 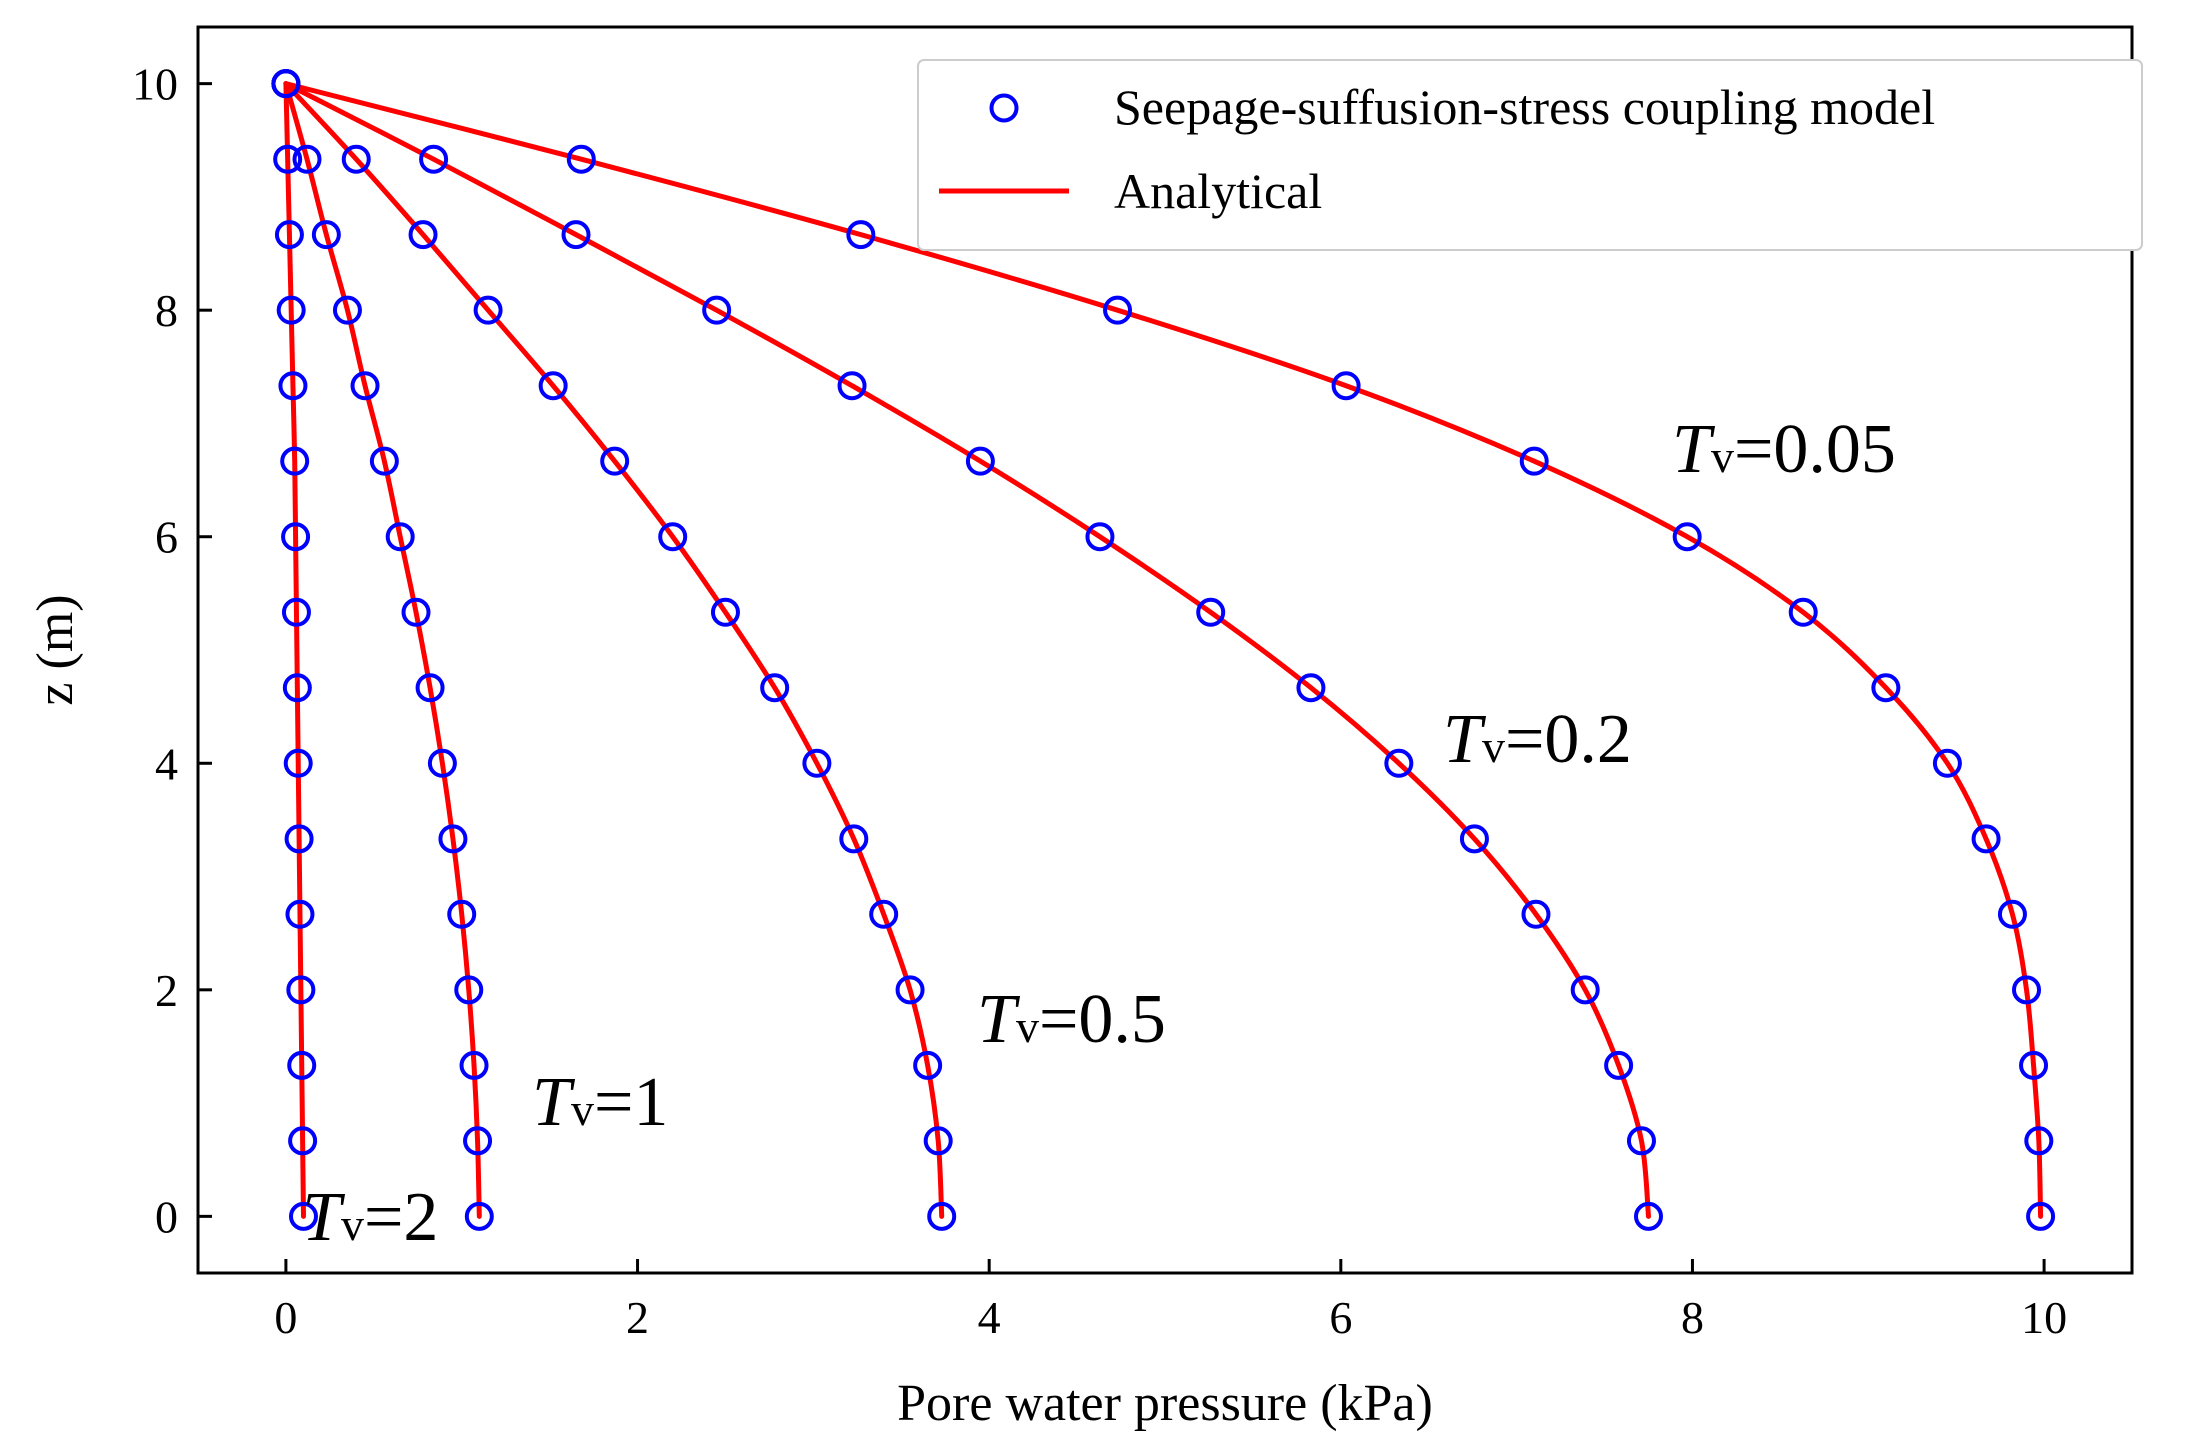 I want to click on curve-label-value: =0.2, so click(x=1568, y=739).